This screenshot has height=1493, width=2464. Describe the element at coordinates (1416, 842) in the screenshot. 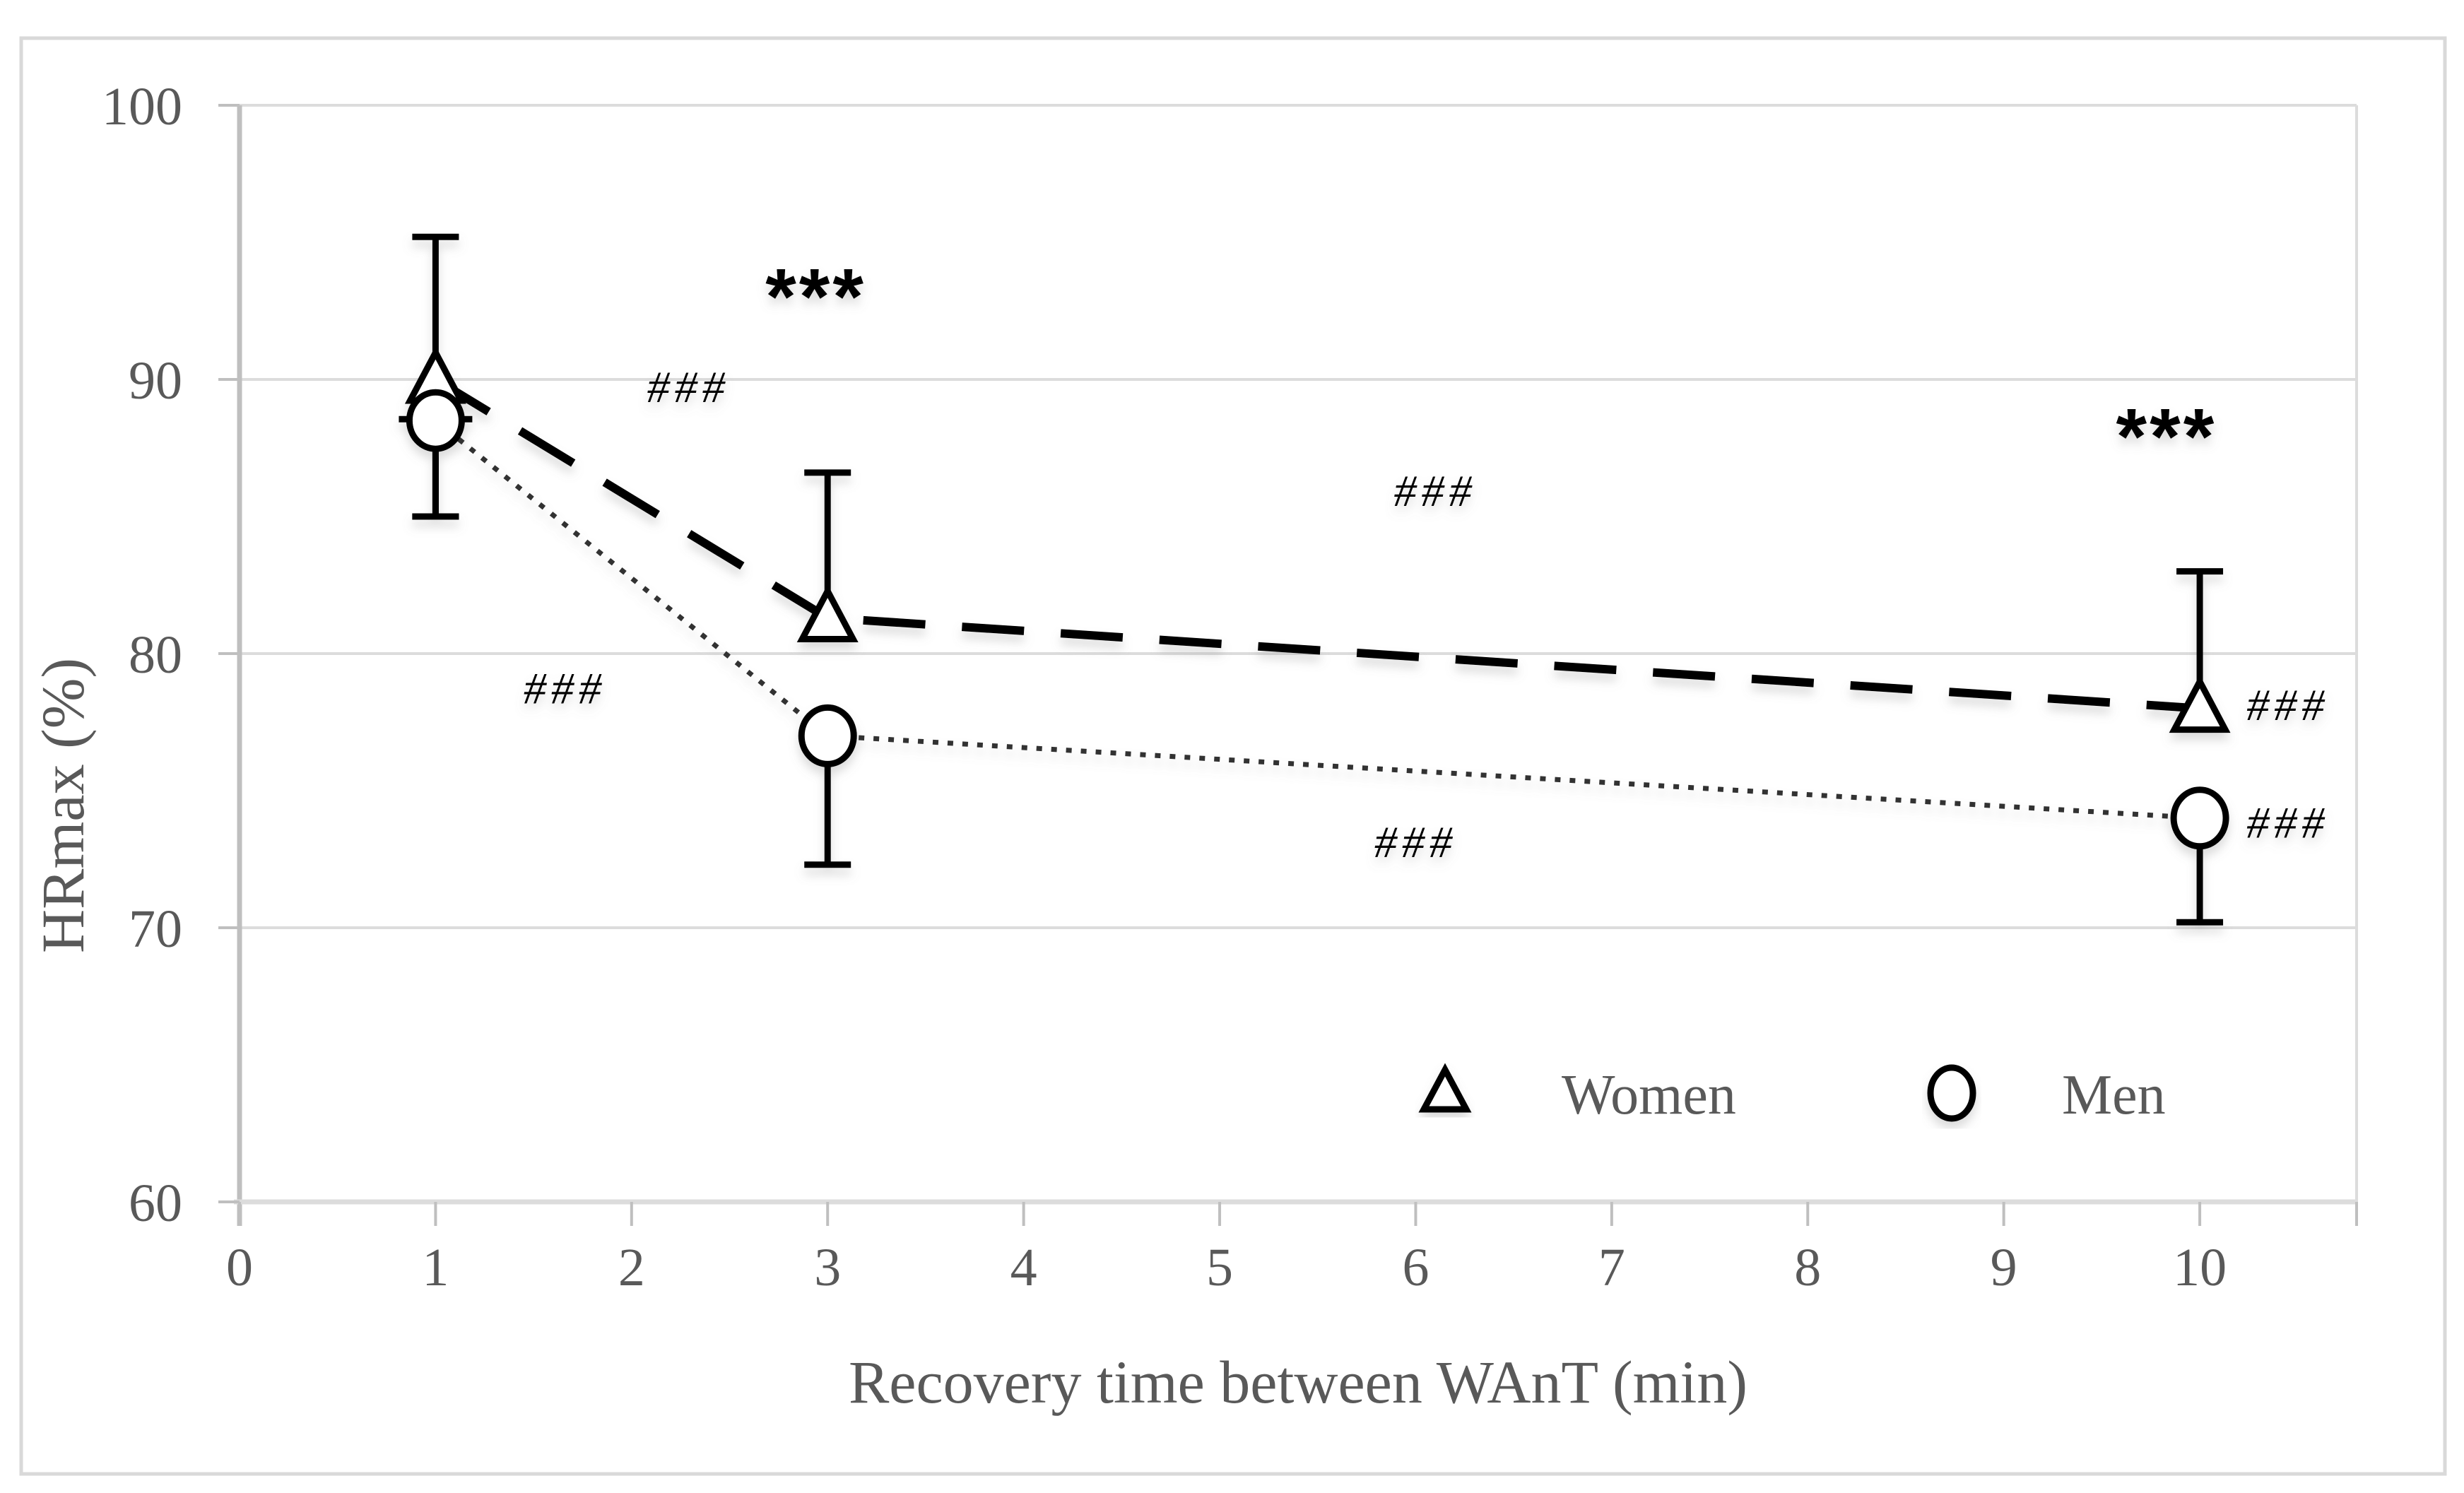

I see `annotation-hashes-4: ###` at that location.